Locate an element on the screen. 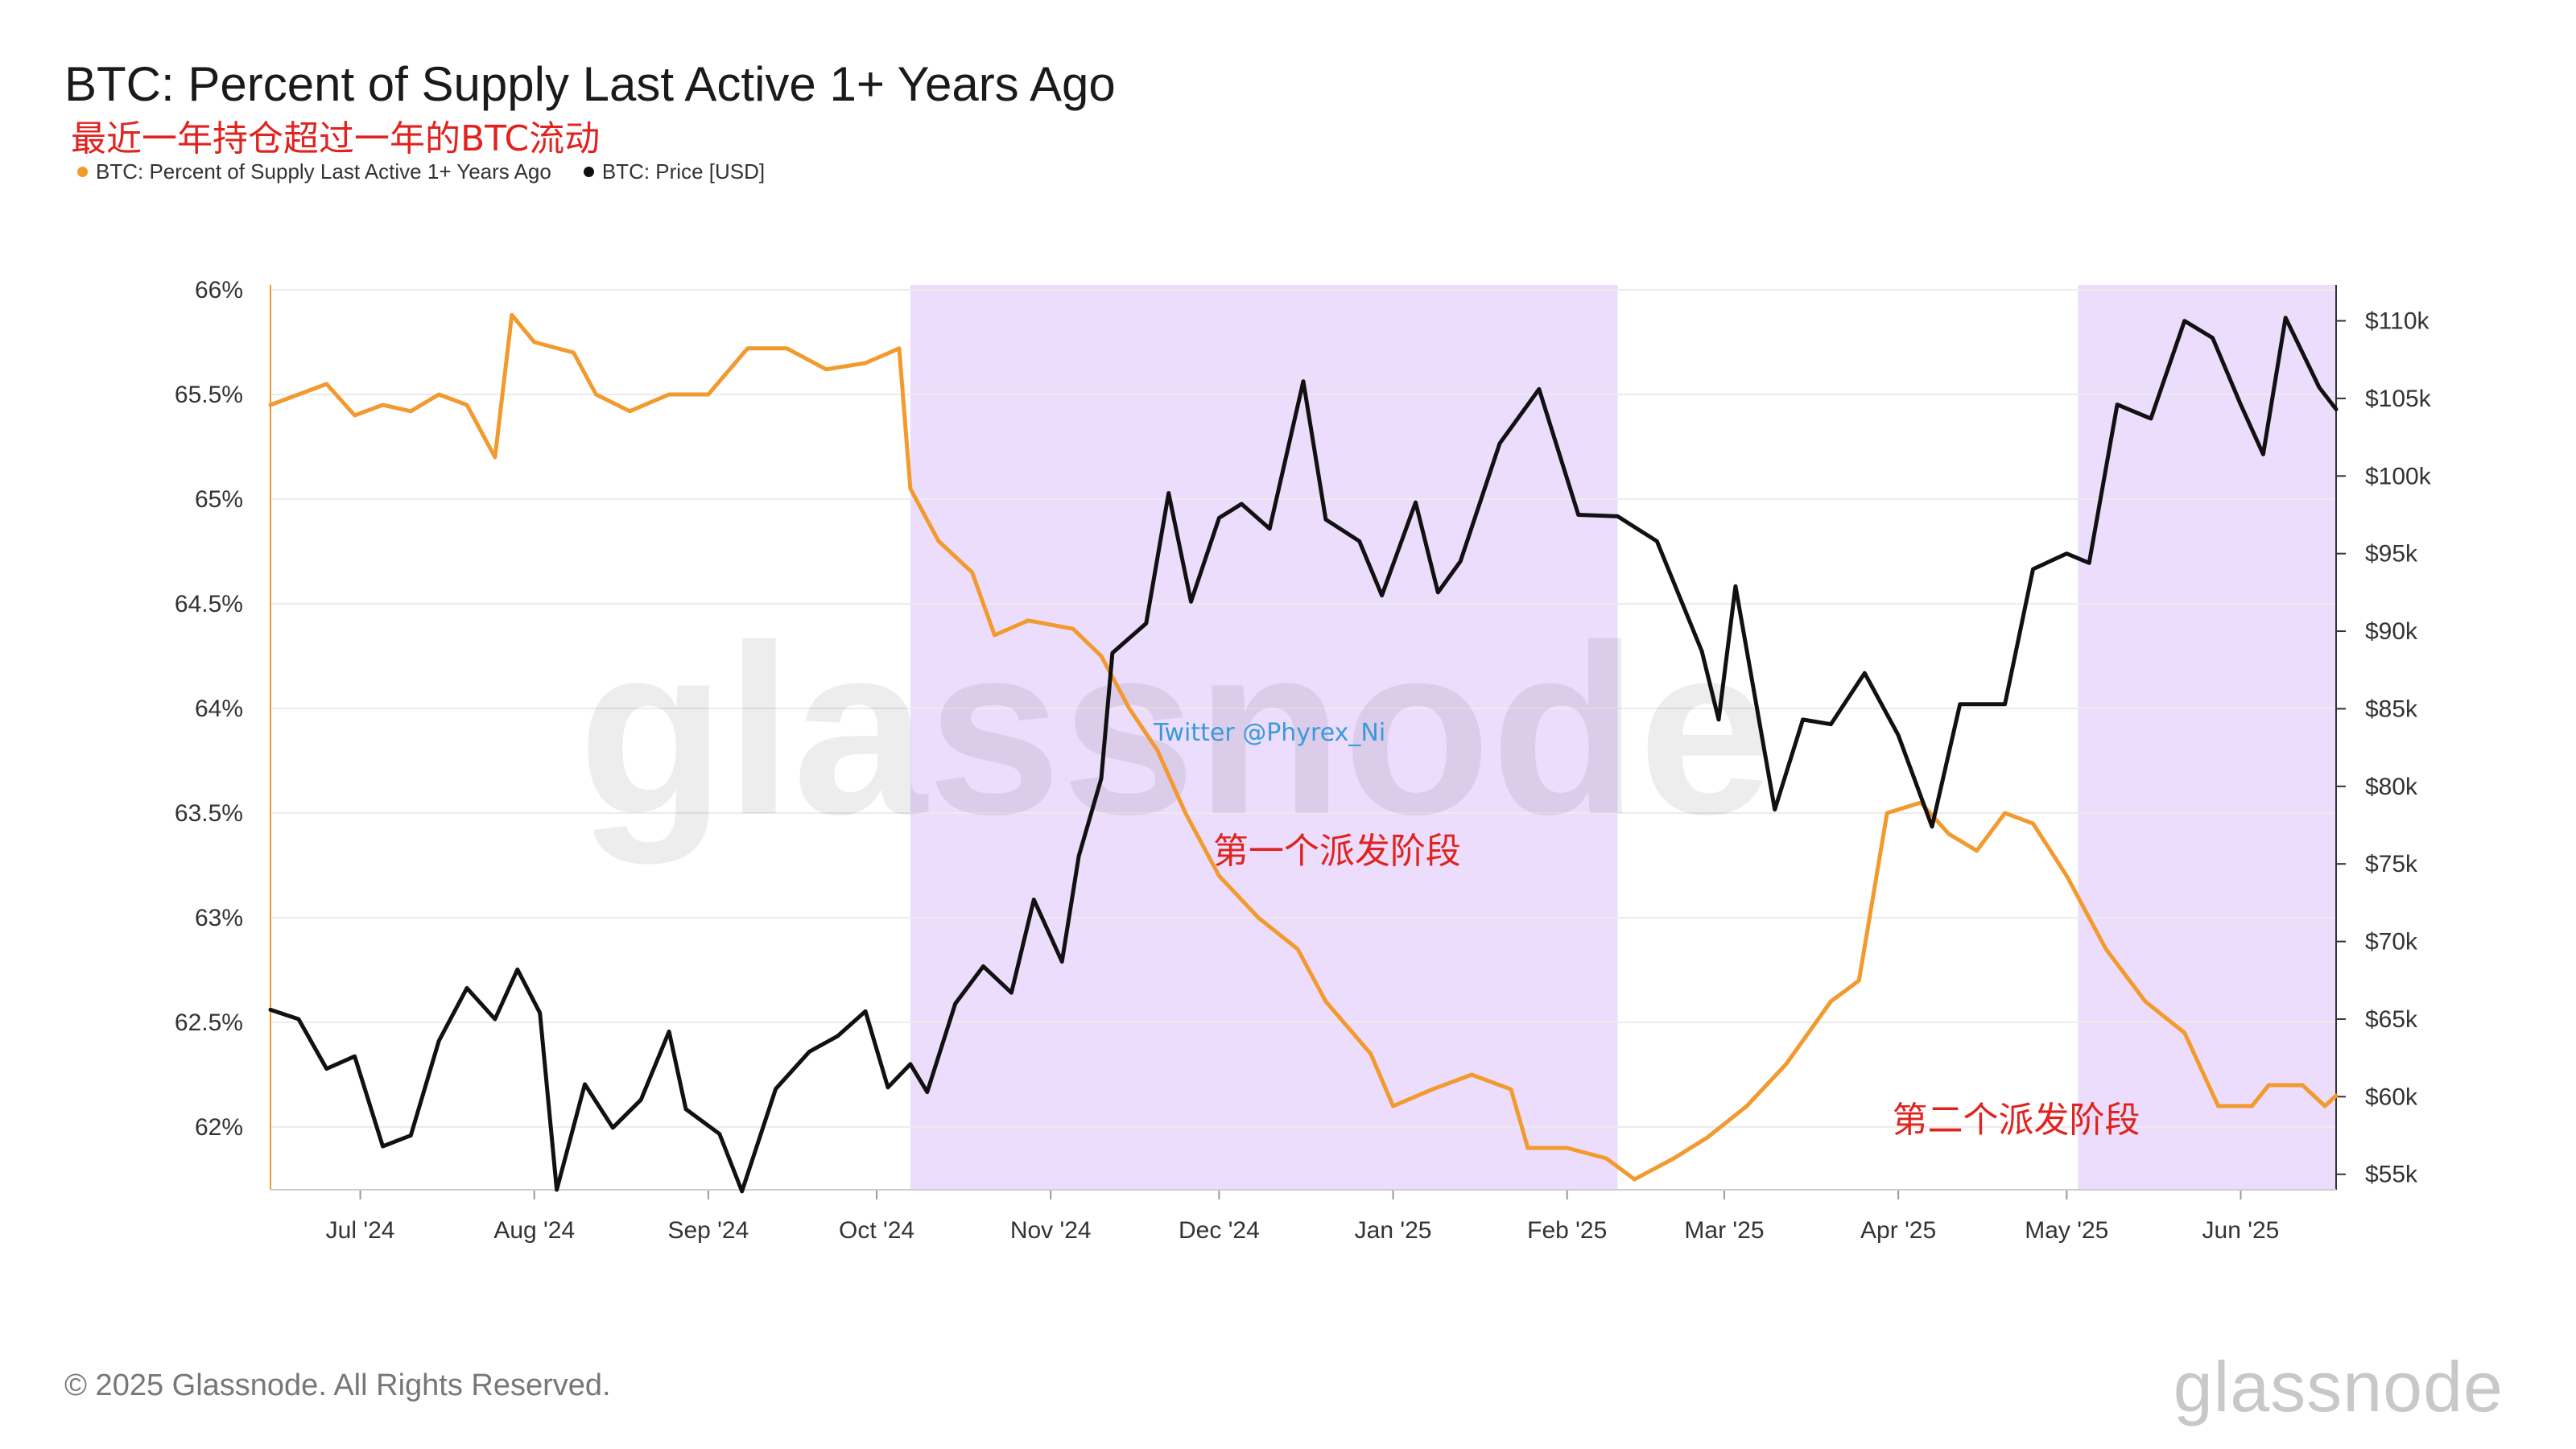 This screenshot has width=2576, height=1449. legend-dot-supply is located at coordinates (82, 172).